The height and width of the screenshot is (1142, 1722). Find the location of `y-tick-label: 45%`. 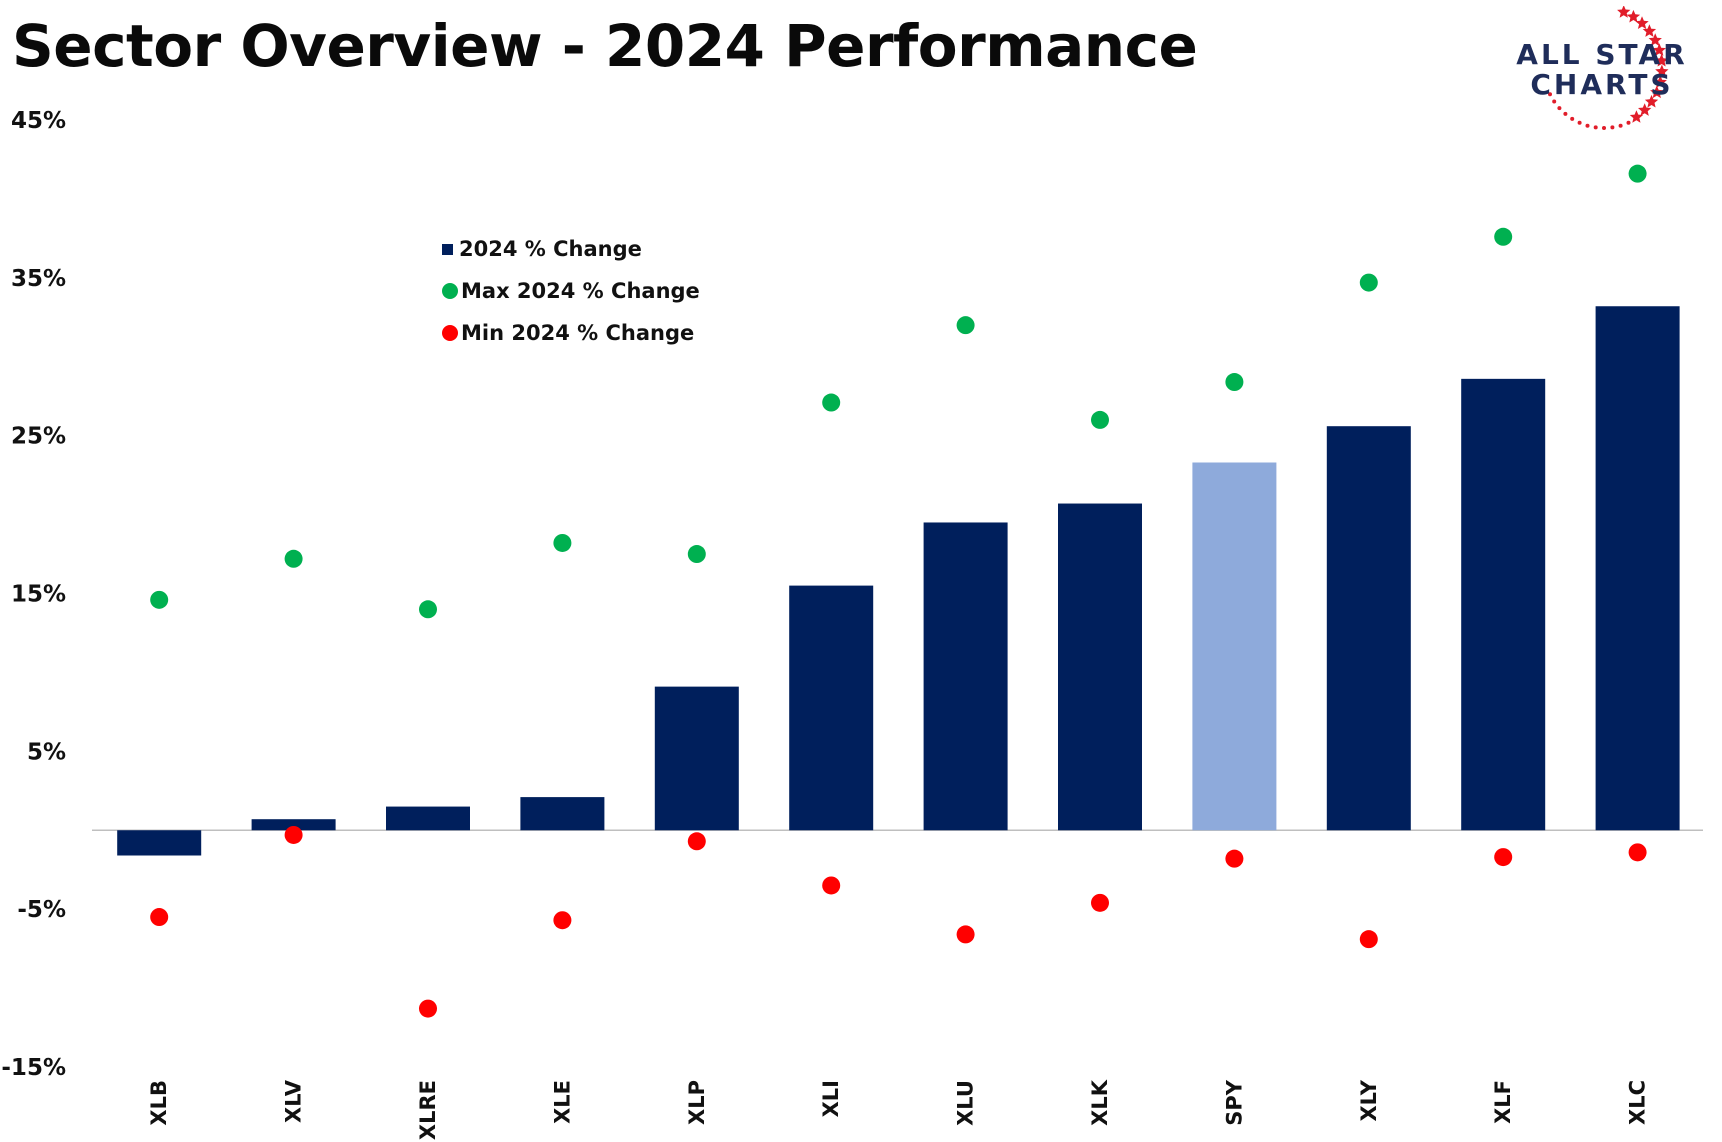

y-tick-label: 45% is located at coordinates (38, 121).